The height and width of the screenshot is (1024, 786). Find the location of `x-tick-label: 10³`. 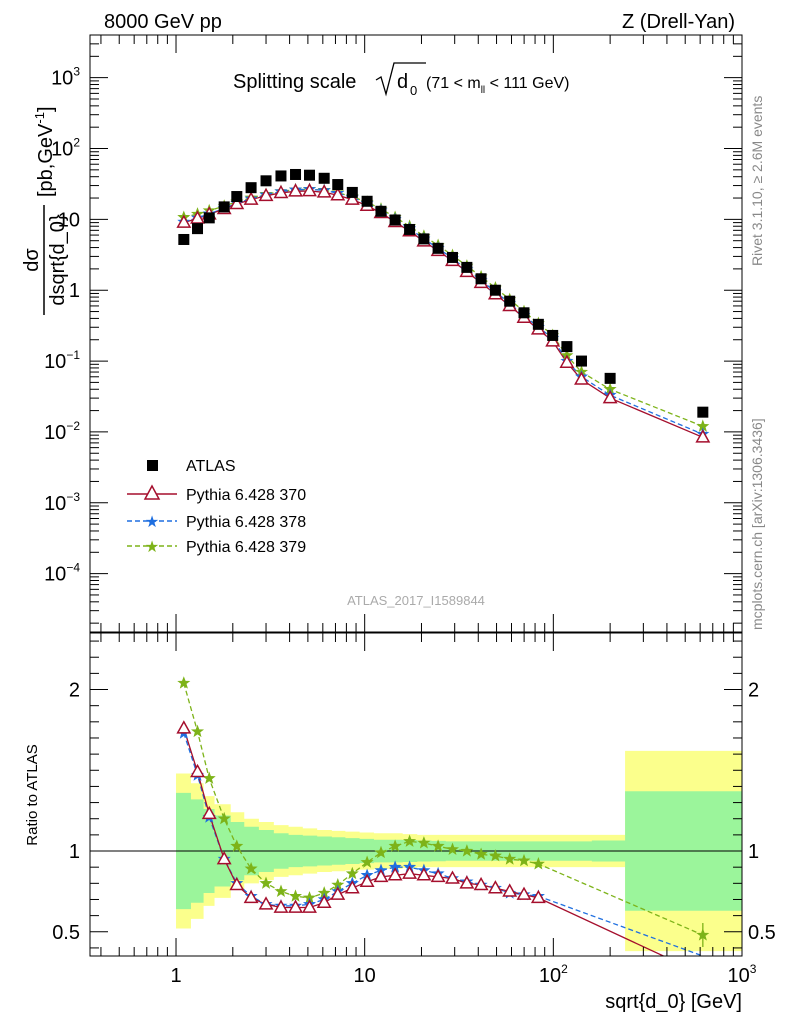

x-tick-label: 10³ is located at coordinates (742, 974).